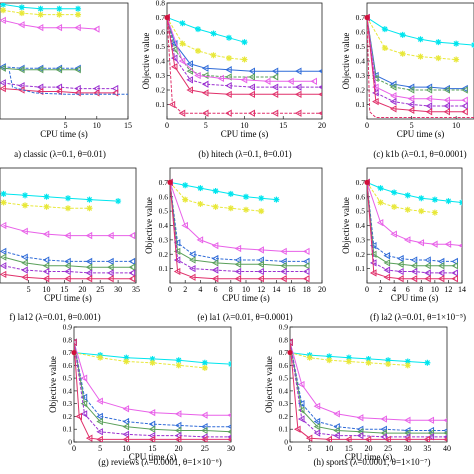  Describe the element at coordinates (284, 327) in the screenshot. I see `y-tick-label: 0.9` at that location.